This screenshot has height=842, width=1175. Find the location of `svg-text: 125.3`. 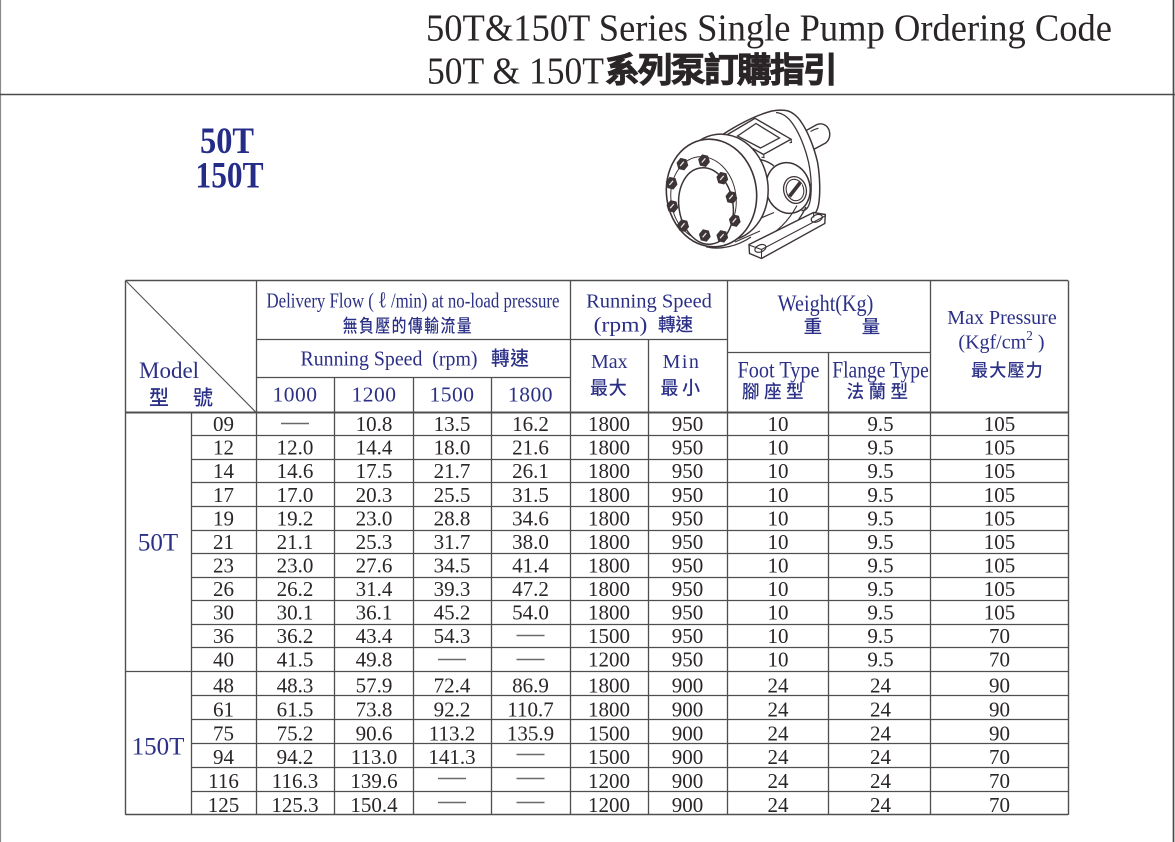

svg-text: 125.3 is located at coordinates (294, 805).